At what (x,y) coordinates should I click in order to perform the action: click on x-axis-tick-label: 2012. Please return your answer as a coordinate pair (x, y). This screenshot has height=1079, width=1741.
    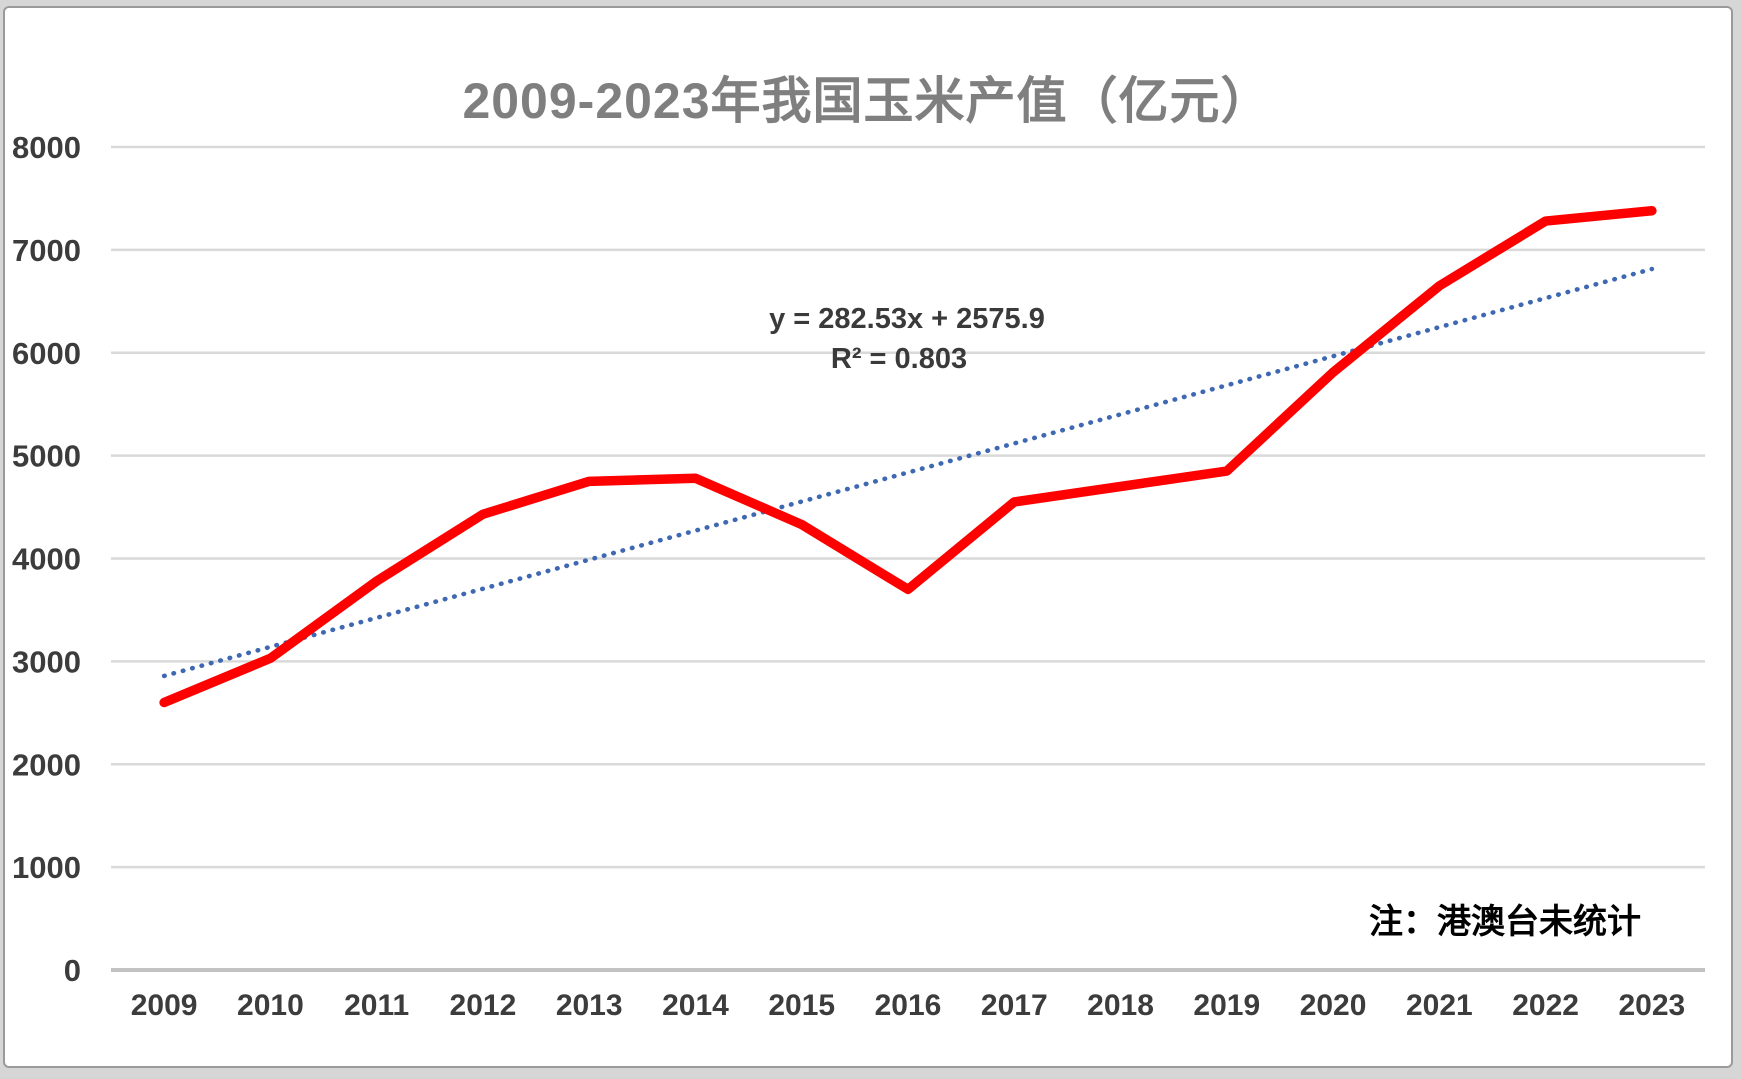
    Looking at the image, I should click on (483, 1005).